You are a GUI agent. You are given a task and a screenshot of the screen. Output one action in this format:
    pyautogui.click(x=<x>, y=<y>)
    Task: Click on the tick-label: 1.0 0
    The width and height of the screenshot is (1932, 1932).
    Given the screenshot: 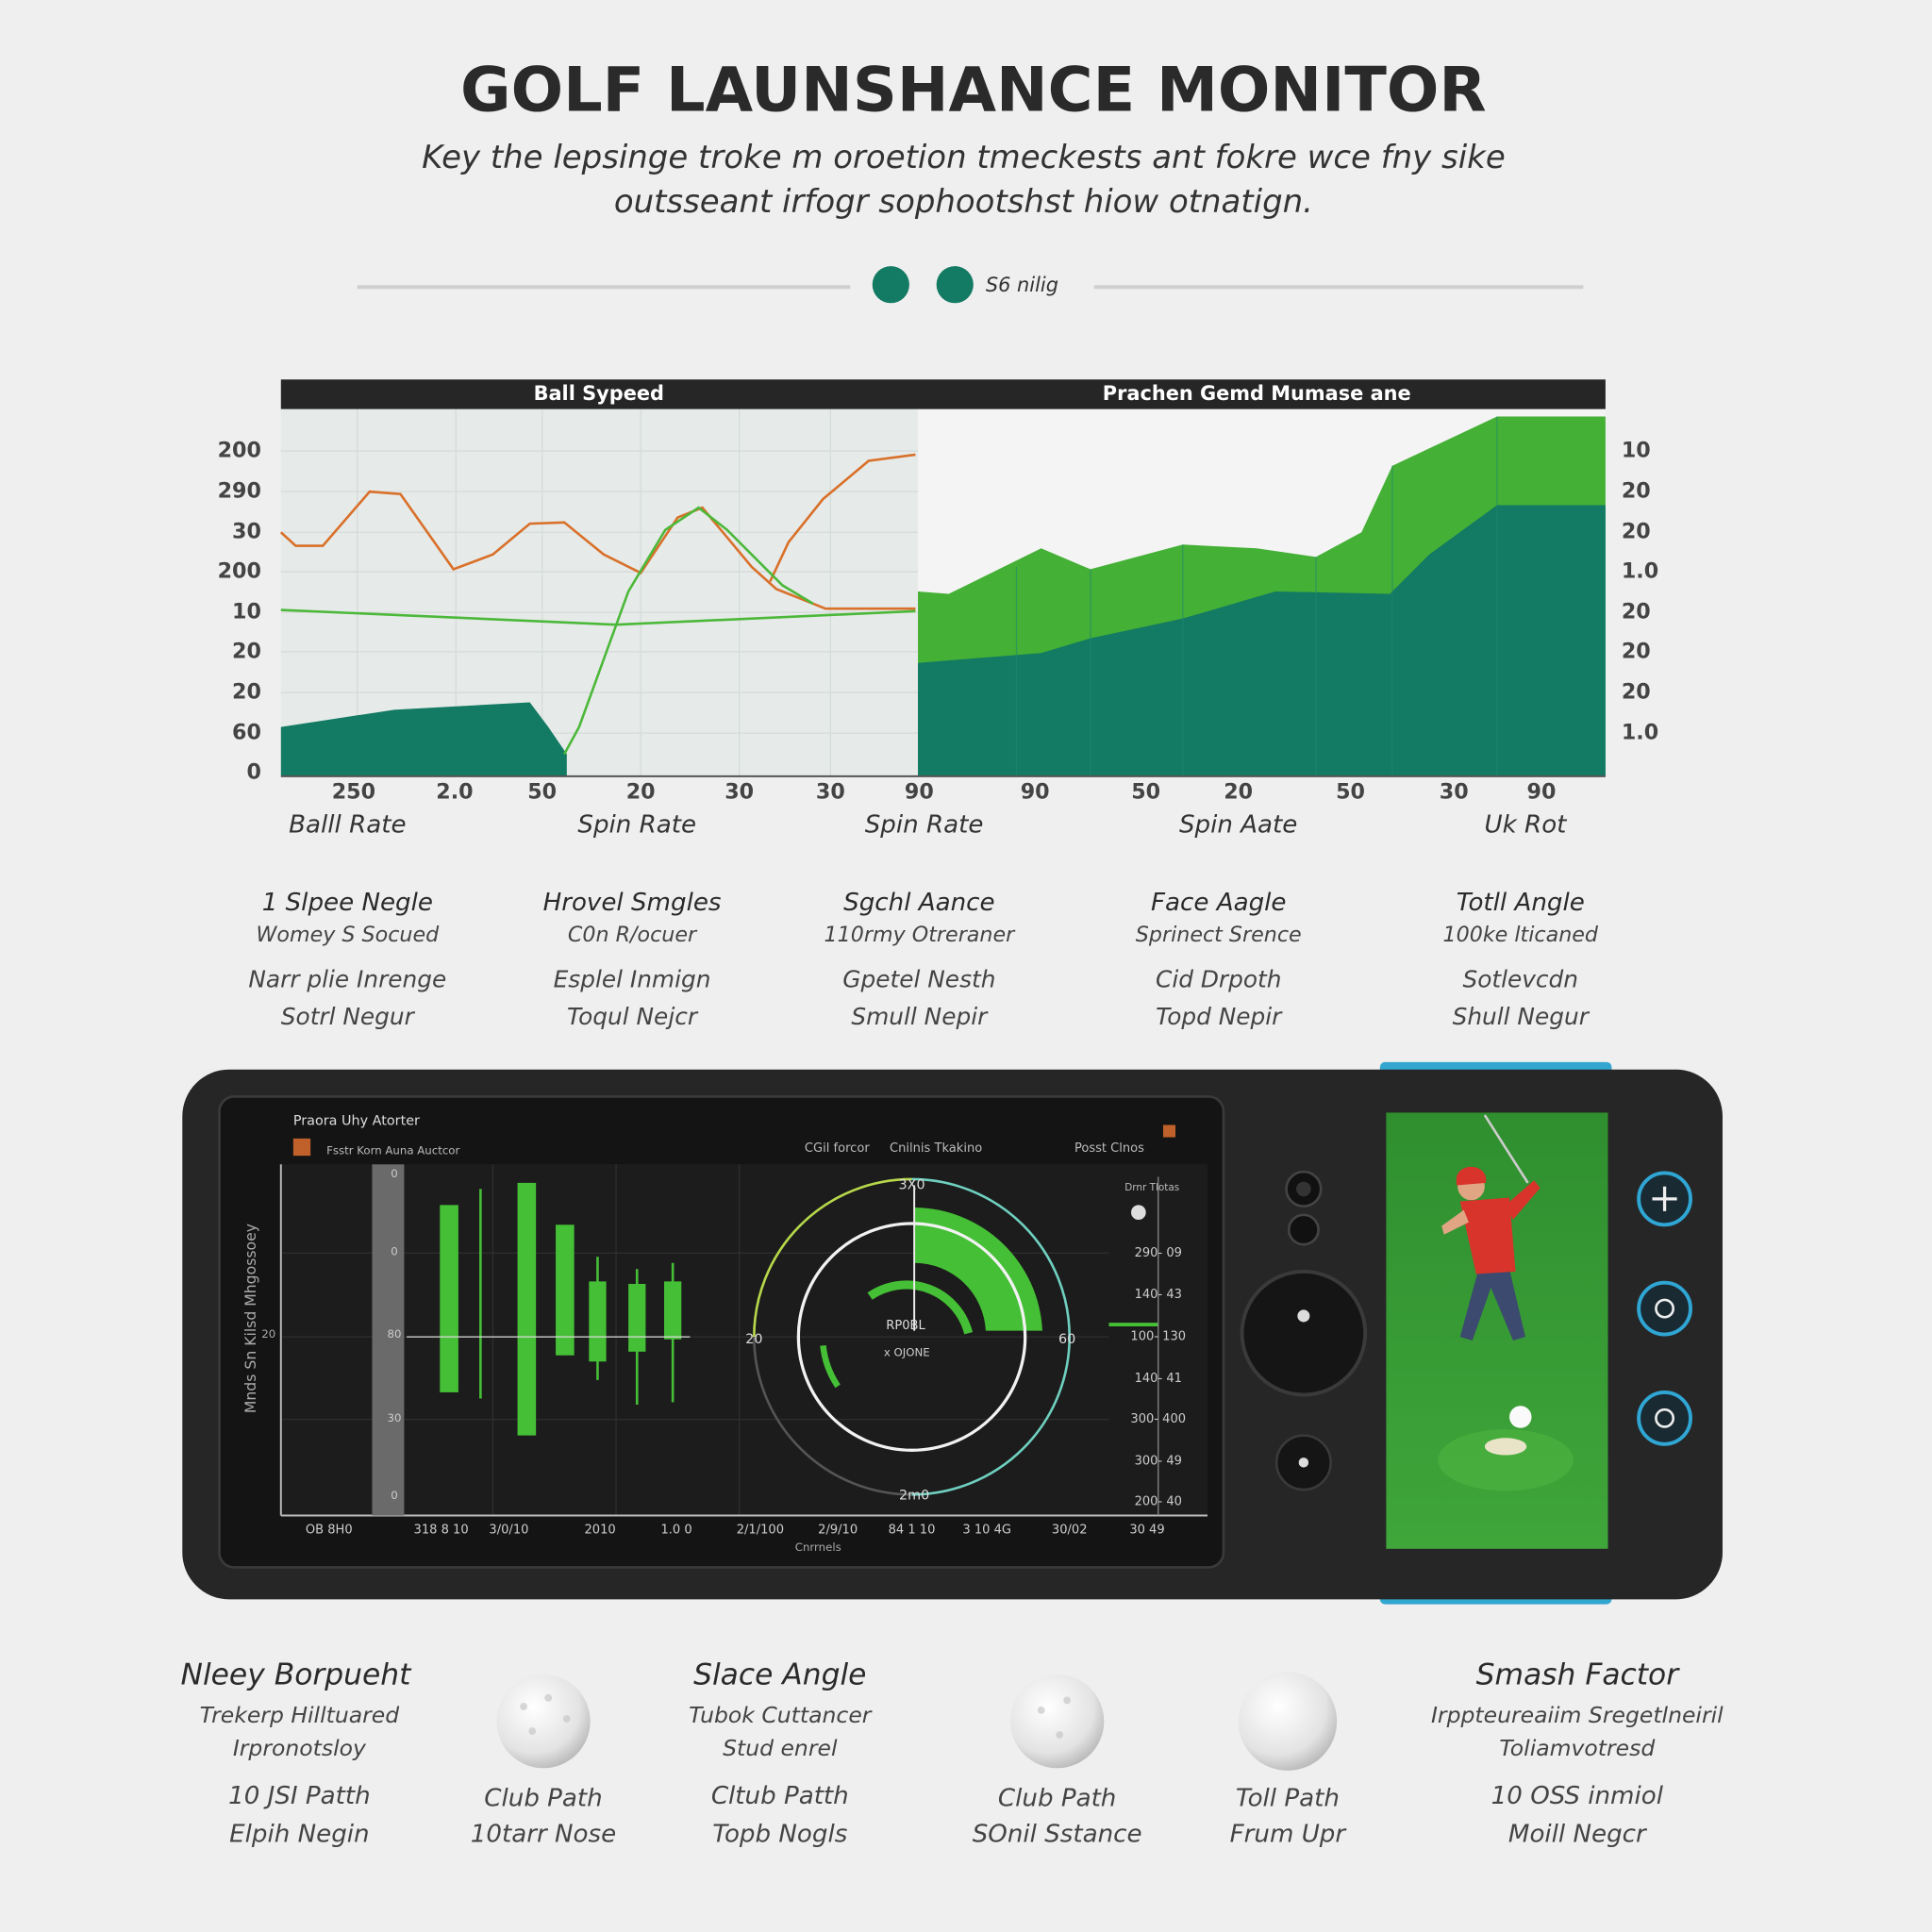 What is the action you would take?
    pyautogui.click(x=675, y=1531)
    